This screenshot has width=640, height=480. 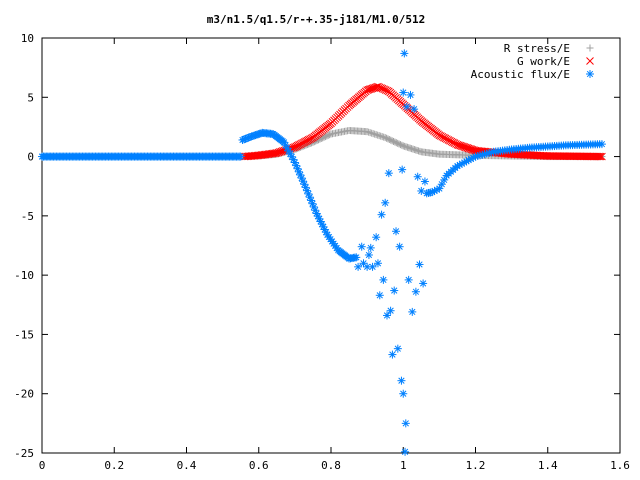 What do you see at coordinates (187, 465) in the screenshot?
I see `x-tick-label: 0.4` at bounding box center [187, 465].